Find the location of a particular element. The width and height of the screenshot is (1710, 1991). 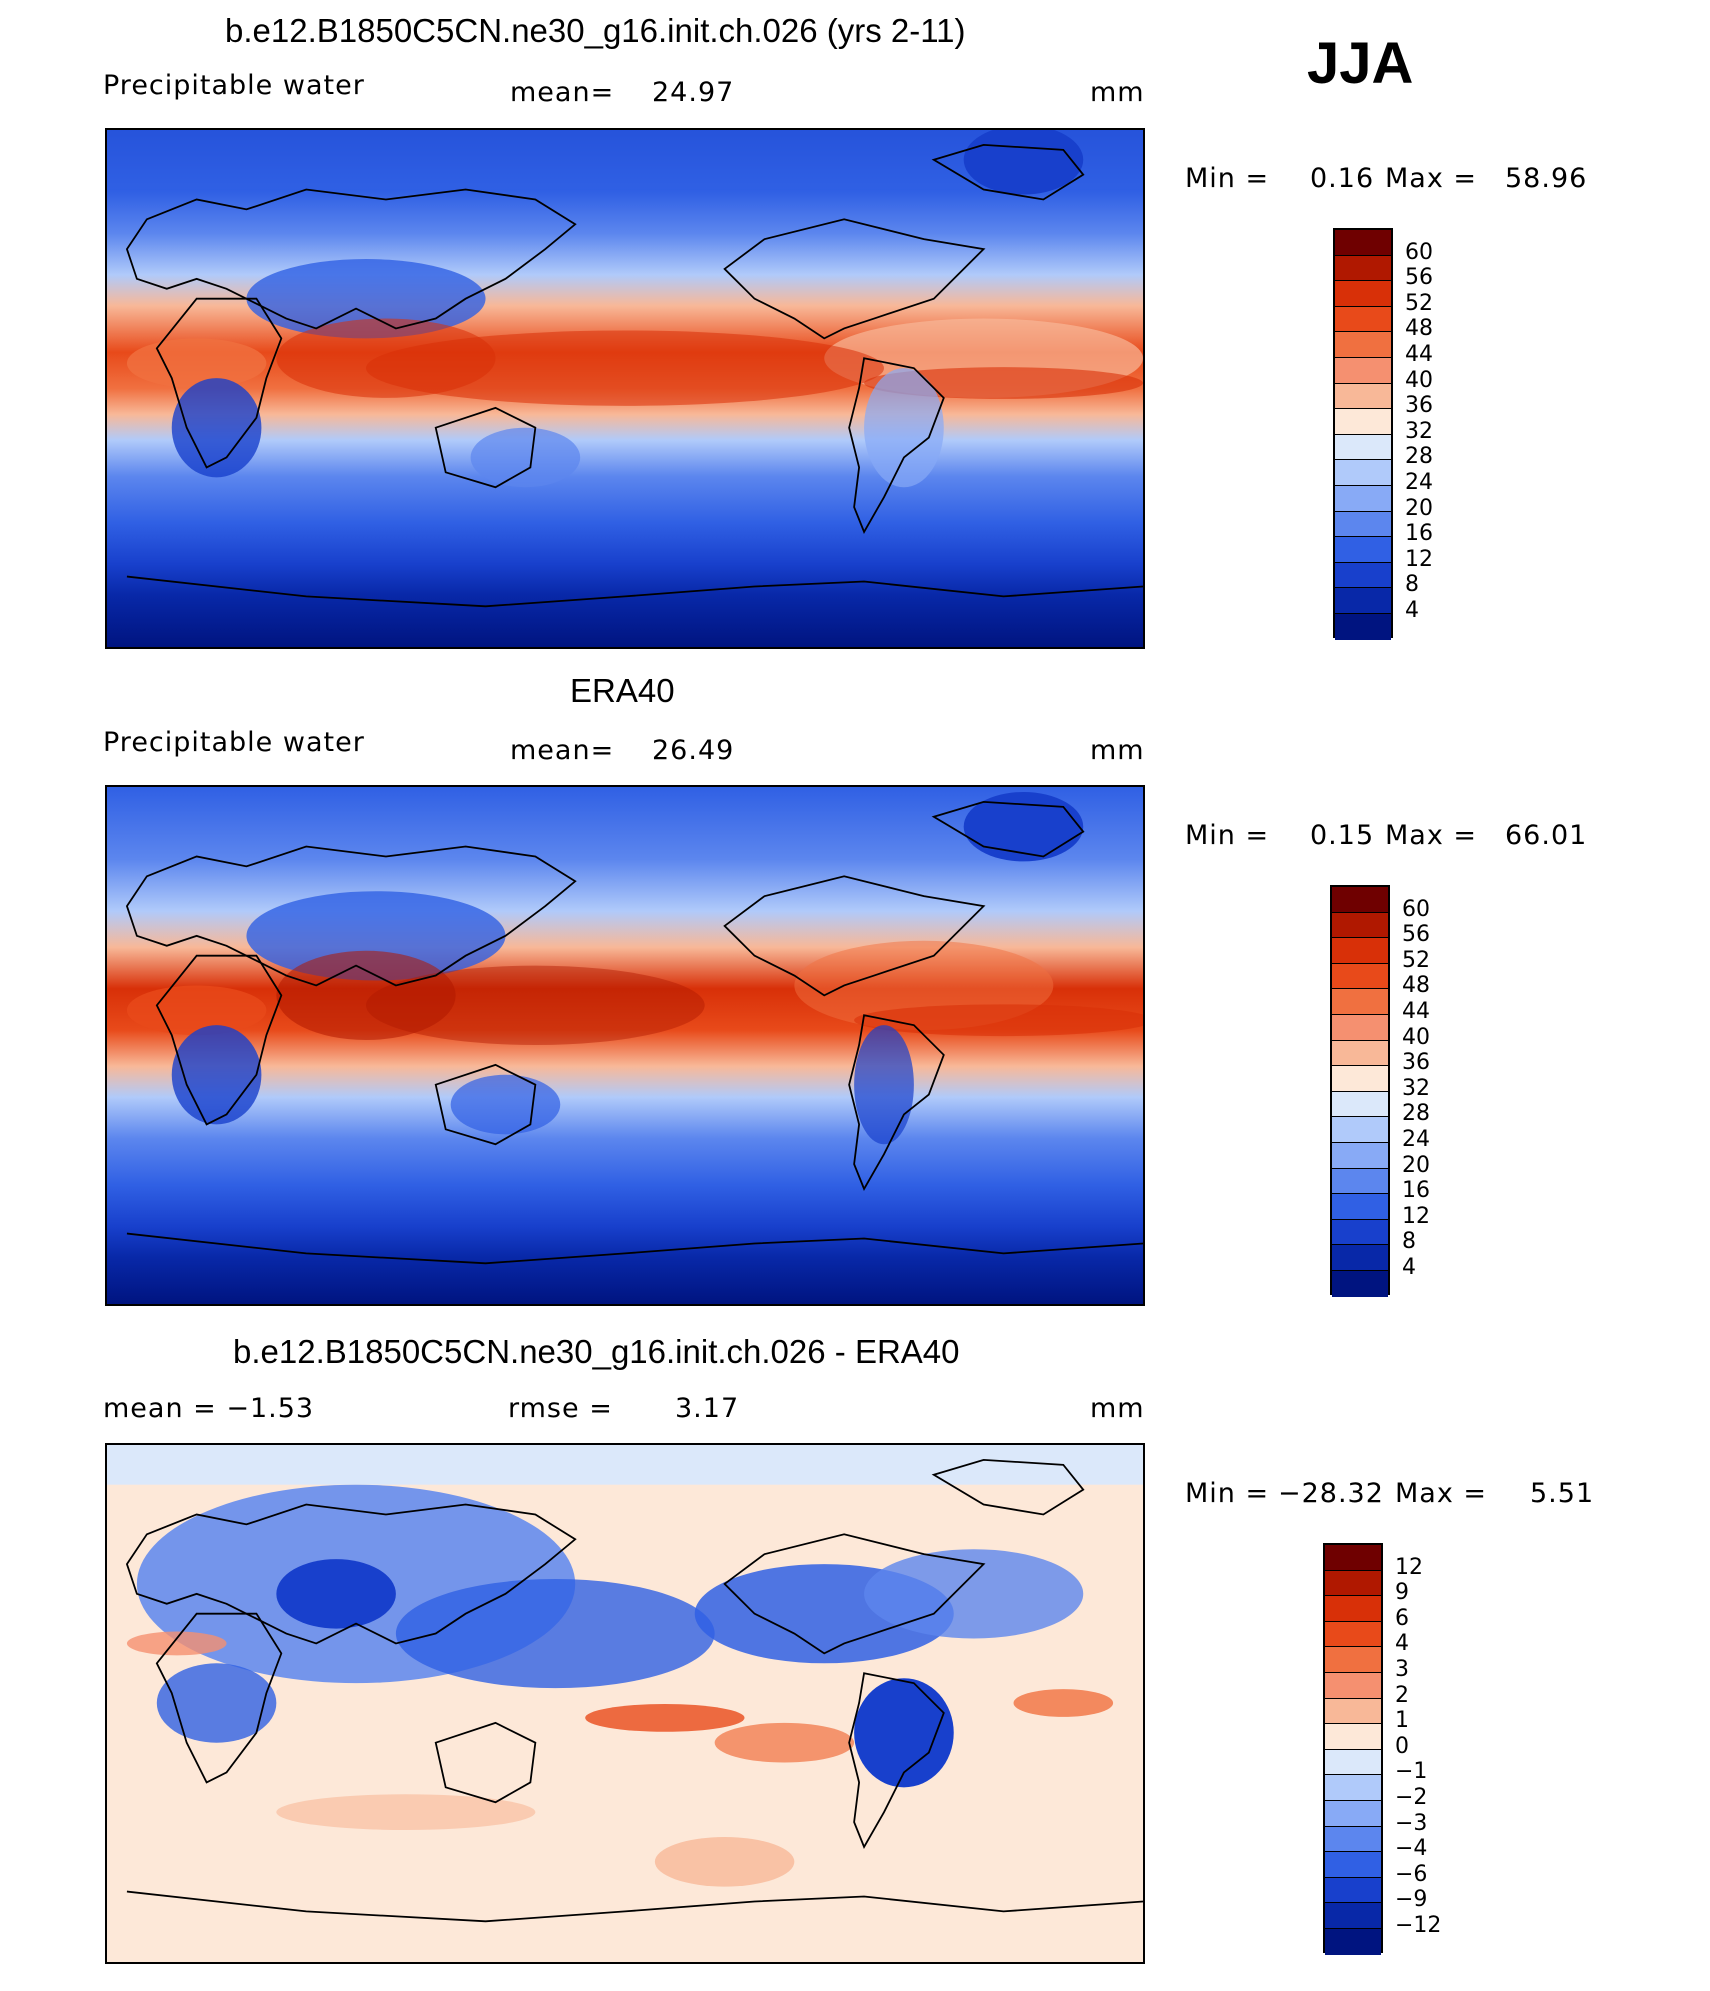

colorbar-tick-label: 9 is located at coordinates (1402, 1593).